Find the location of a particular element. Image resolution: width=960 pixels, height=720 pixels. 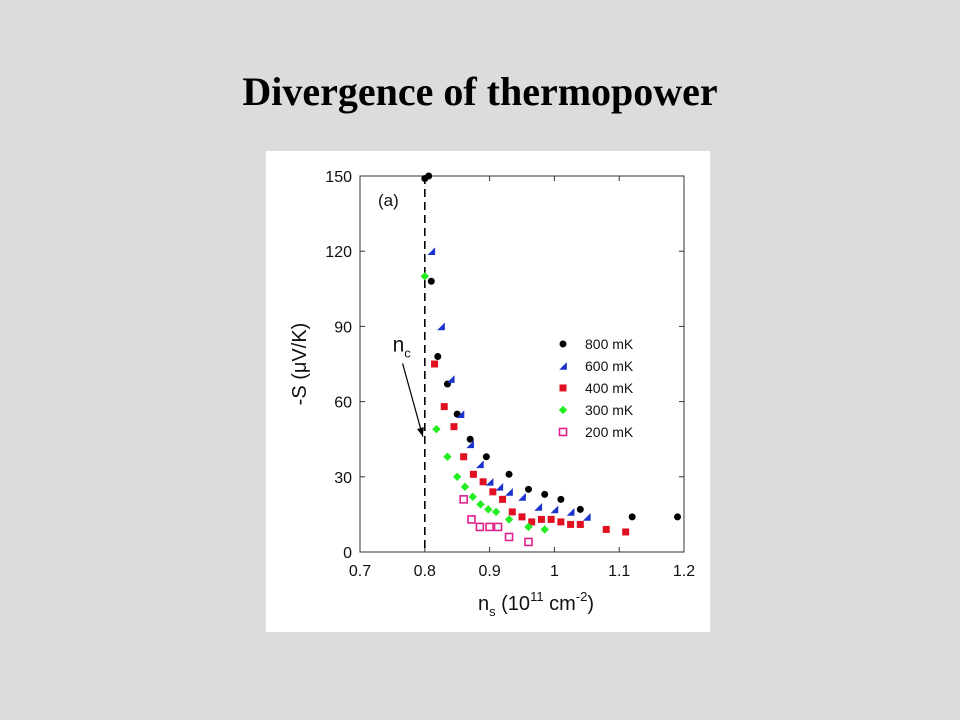

legend-marker-400-mk is located at coordinates (563, 388).